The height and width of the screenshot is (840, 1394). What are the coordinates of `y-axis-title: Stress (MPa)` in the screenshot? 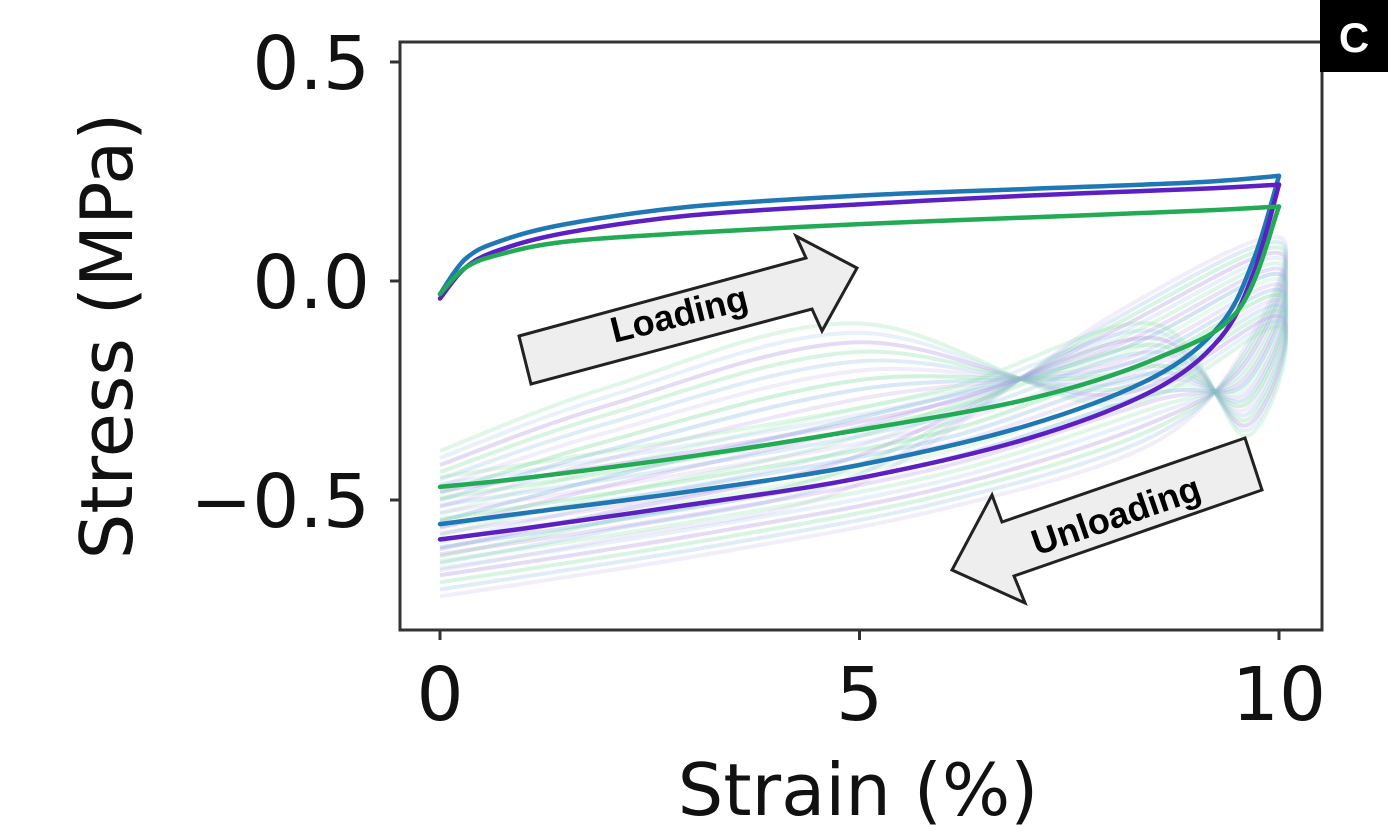 It's located at (107, 336).